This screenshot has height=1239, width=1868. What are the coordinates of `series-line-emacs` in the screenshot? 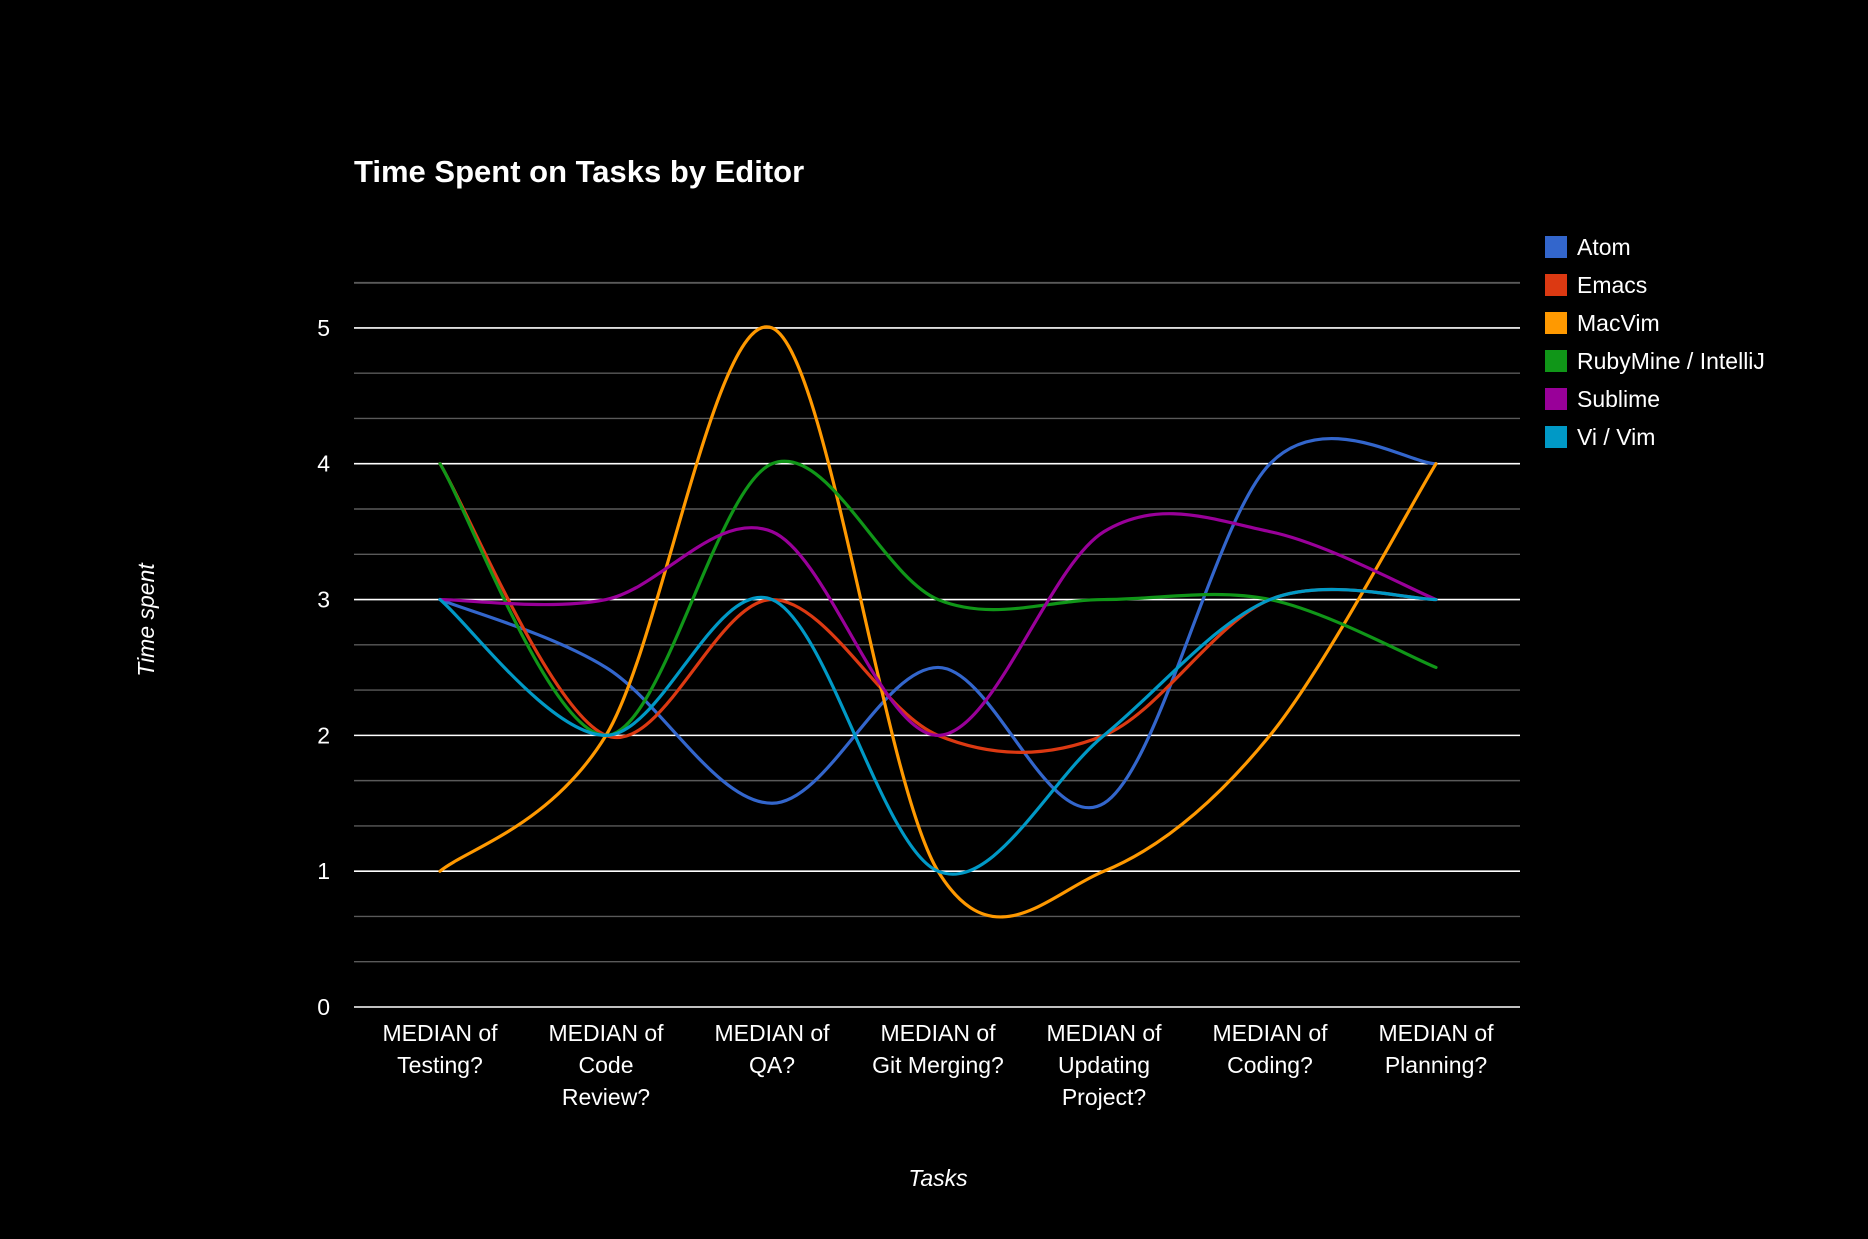 It's located at (938, 608).